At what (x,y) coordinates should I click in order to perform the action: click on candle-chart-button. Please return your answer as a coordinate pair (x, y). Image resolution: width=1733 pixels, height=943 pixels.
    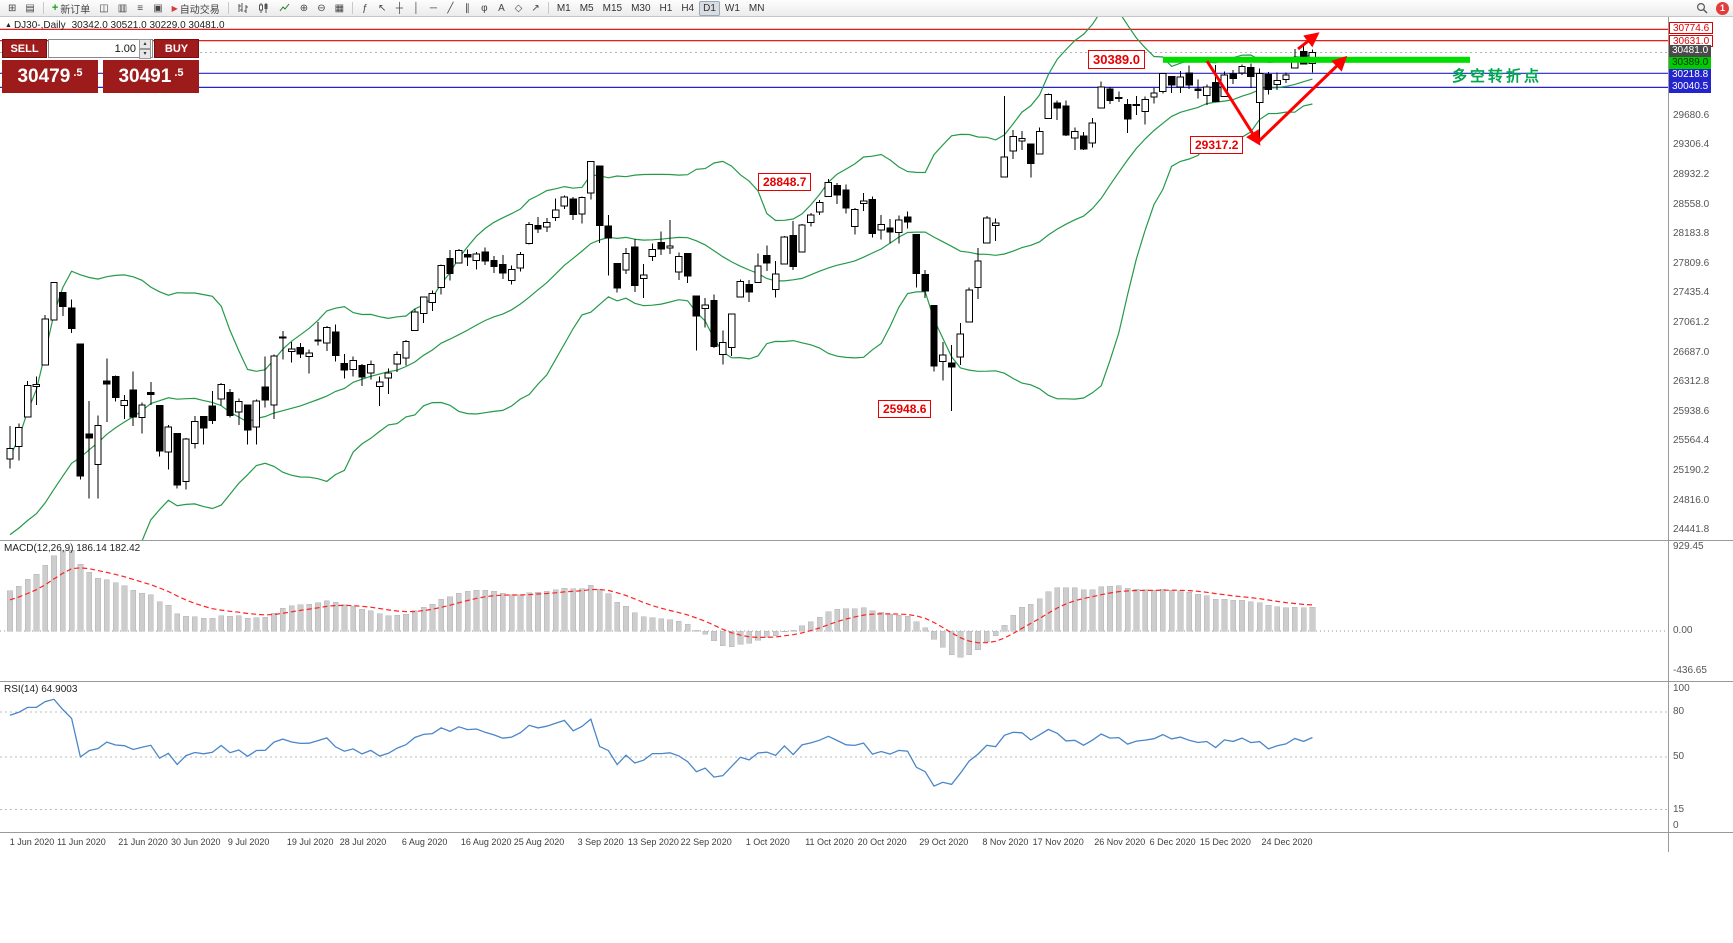
    Looking at the image, I should click on (264, 8).